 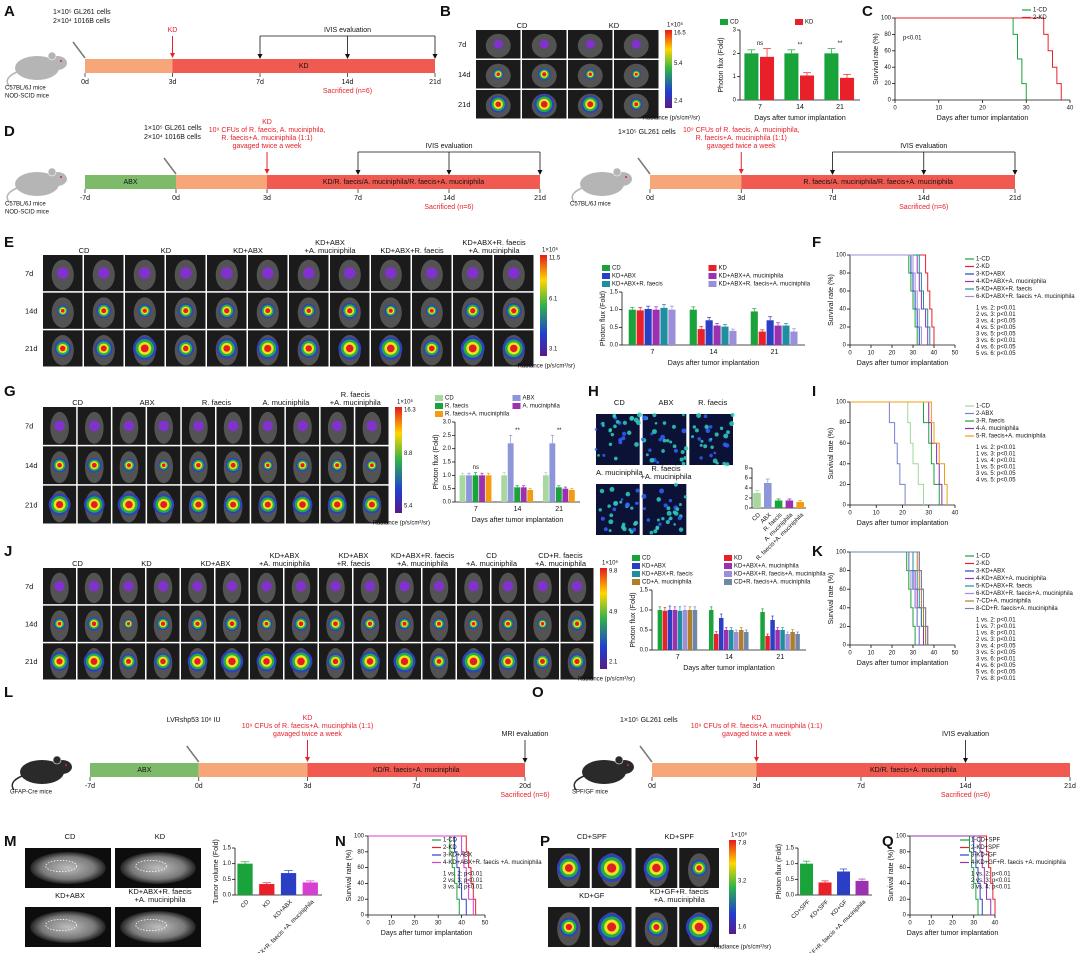 What do you see at coordinates (267, 130) in the screenshot?
I see `intervention-label: 10⁹ CFUs of R. faecis, A. muciniphila,` at bounding box center [267, 130].